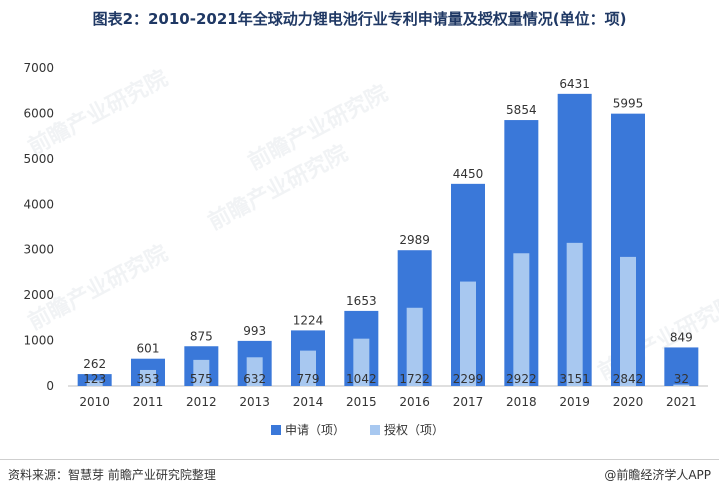 This screenshot has height=493, width=719. What do you see at coordinates (628, 104) in the screenshot?
I see `data-label-apply: 5995` at bounding box center [628, 104].